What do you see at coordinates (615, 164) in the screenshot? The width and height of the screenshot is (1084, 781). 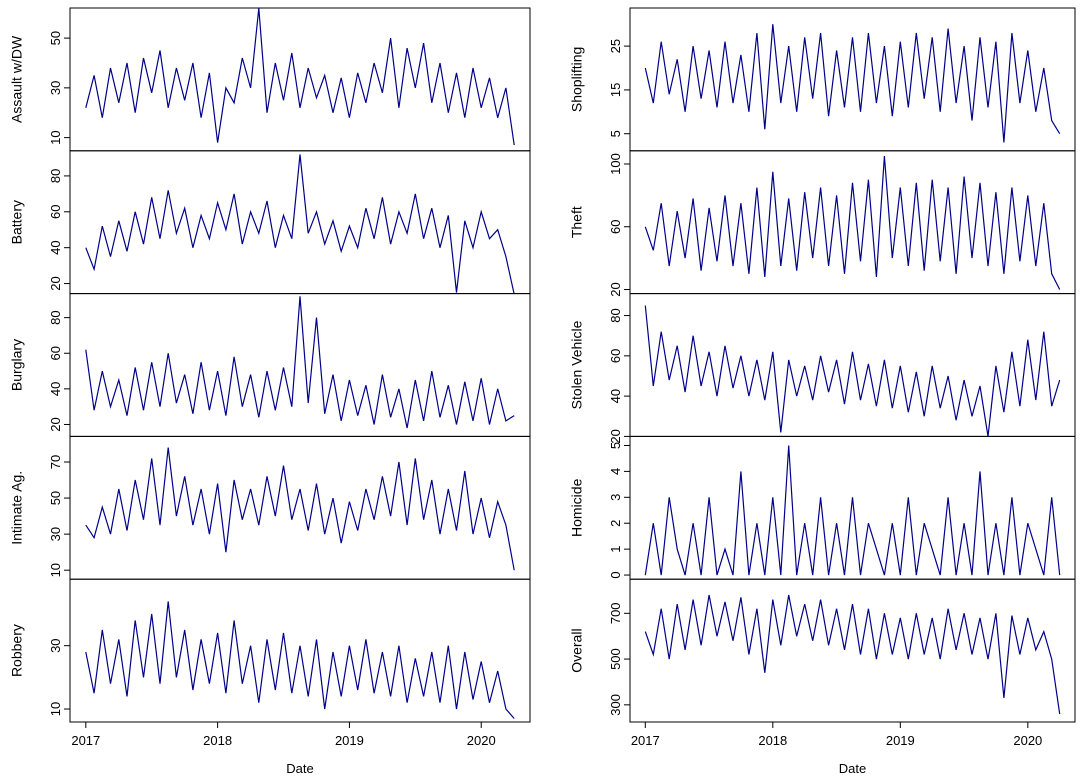 I see `y-tick-label: 100` at bounding box center [615, 164].